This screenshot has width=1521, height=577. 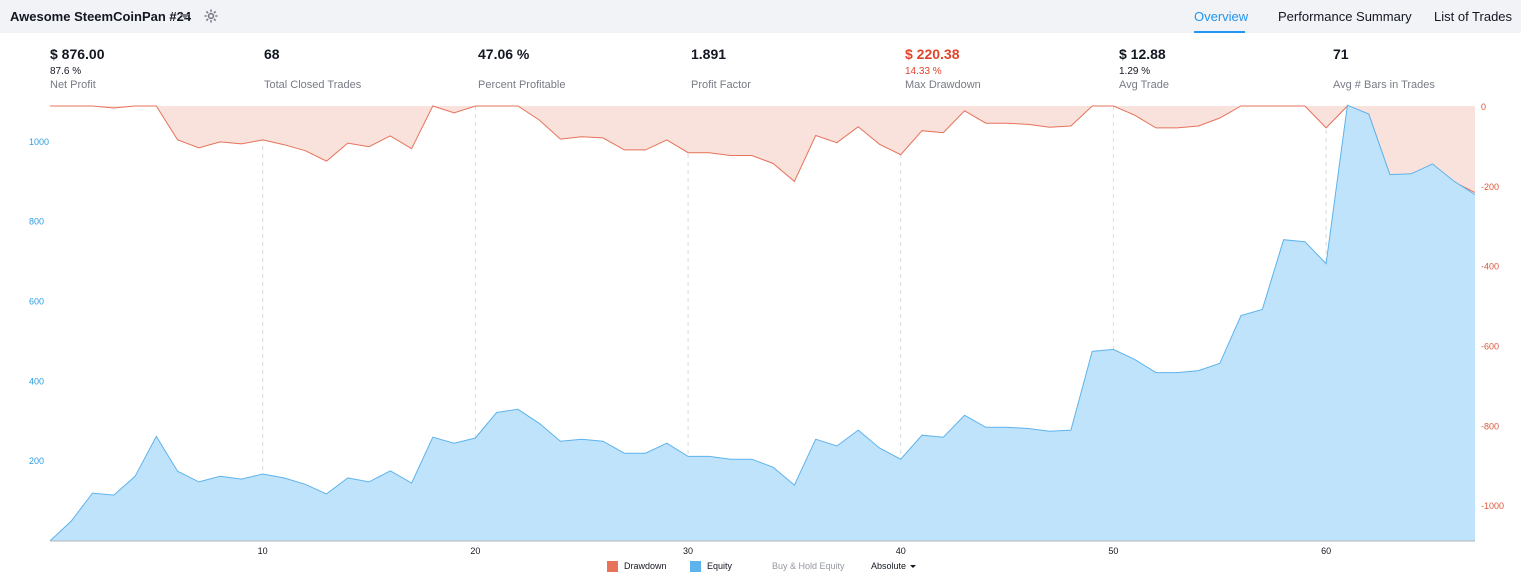 What do you see at coordinates (39, 142) in the screenshot?
I see `left-axis-tick-label: 1000` at bounding box center [39, 142].